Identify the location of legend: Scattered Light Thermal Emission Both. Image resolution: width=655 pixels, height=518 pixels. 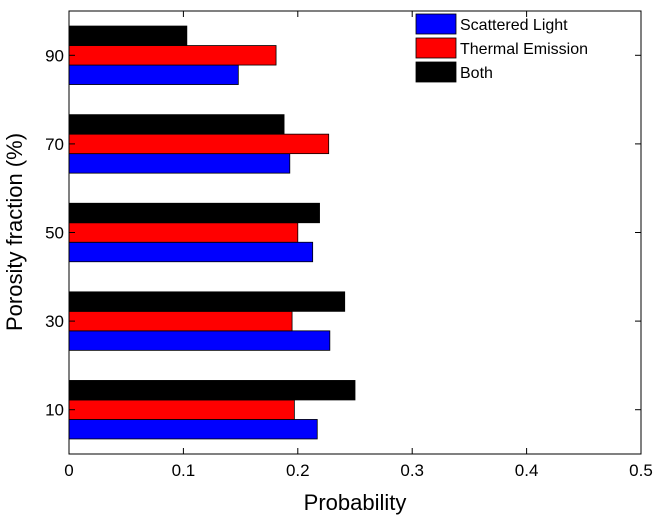
(501, 48).